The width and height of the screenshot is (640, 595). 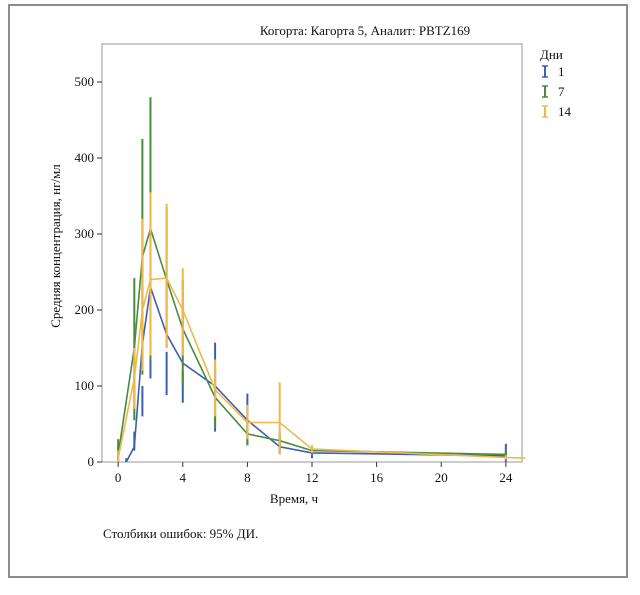 What do you see at coordinates (85, 81) in the screenshot?
I see `y-tick-label: 500` at bounding box center [85, 81].